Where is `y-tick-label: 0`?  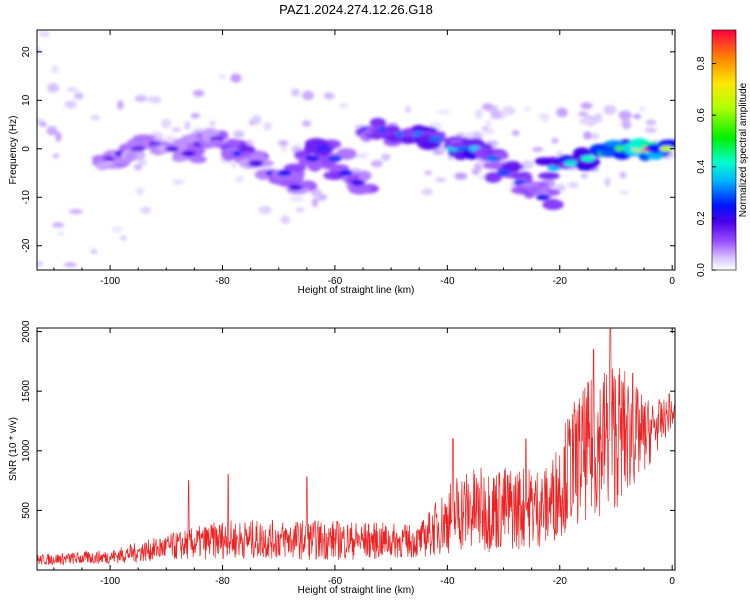 y-tick-label: 0 is located at coordinates (26, 149).